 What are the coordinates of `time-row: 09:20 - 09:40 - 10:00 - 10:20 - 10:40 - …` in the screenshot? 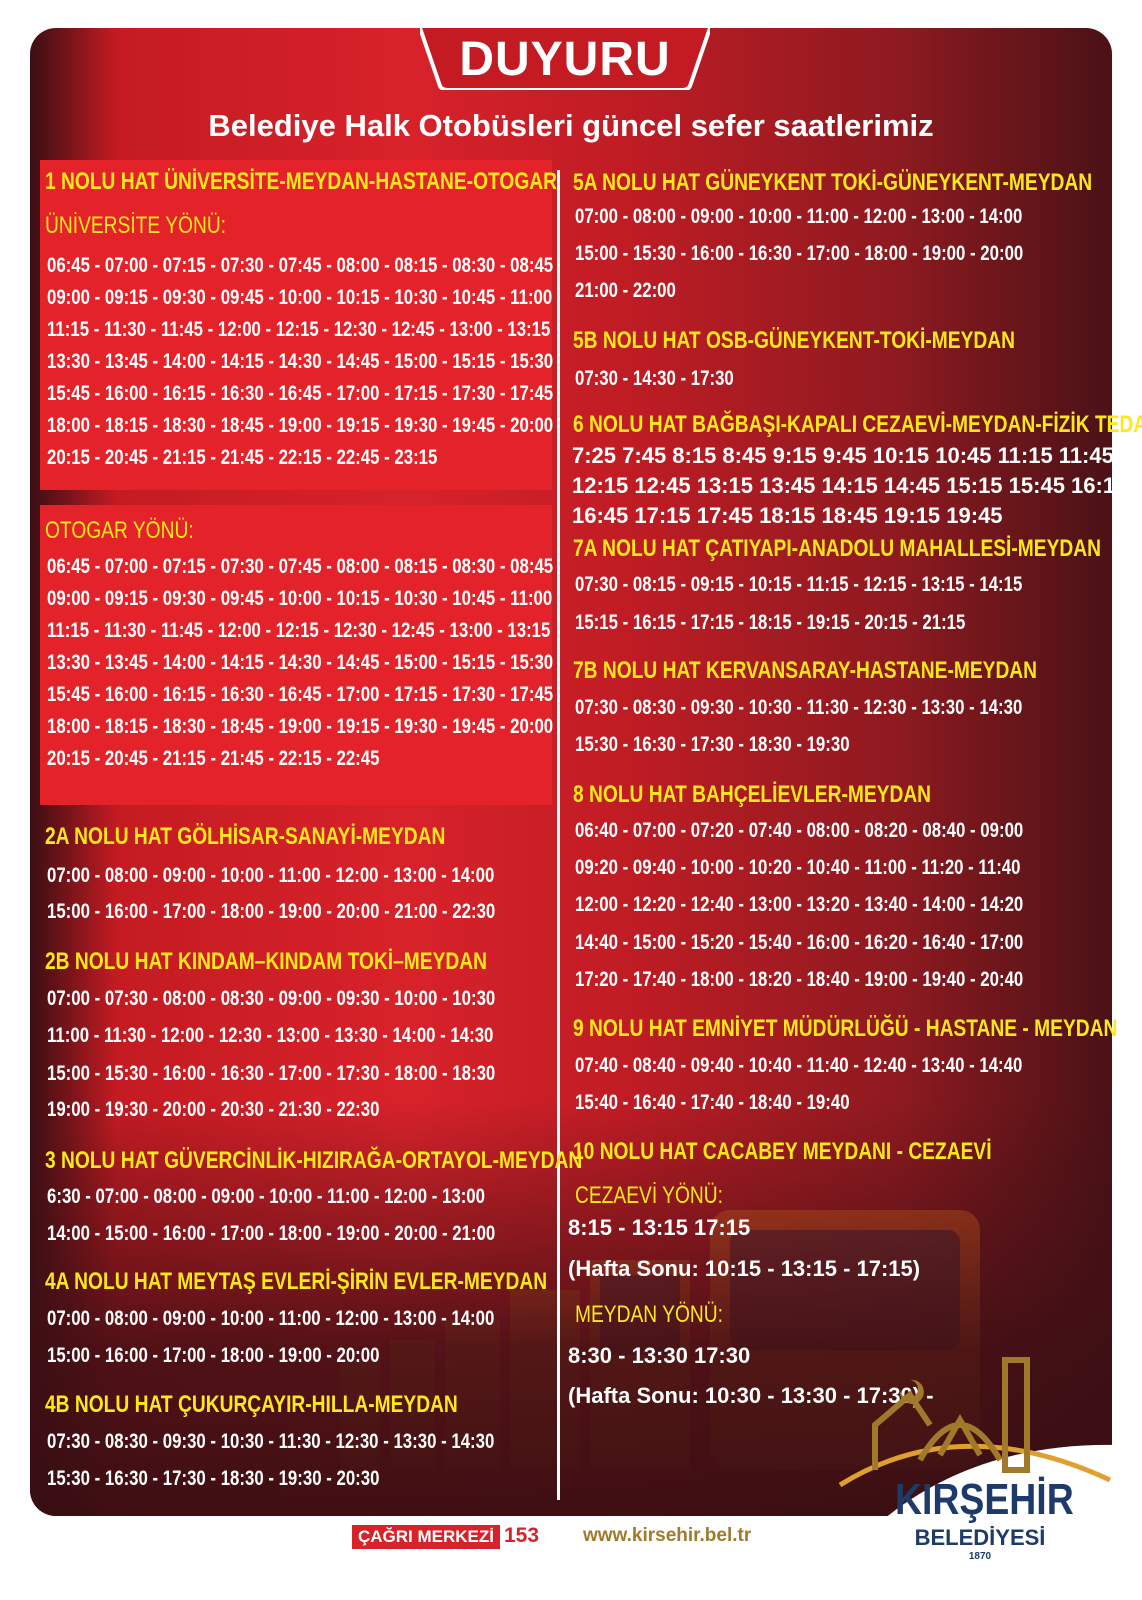 It's located at (798, 867).